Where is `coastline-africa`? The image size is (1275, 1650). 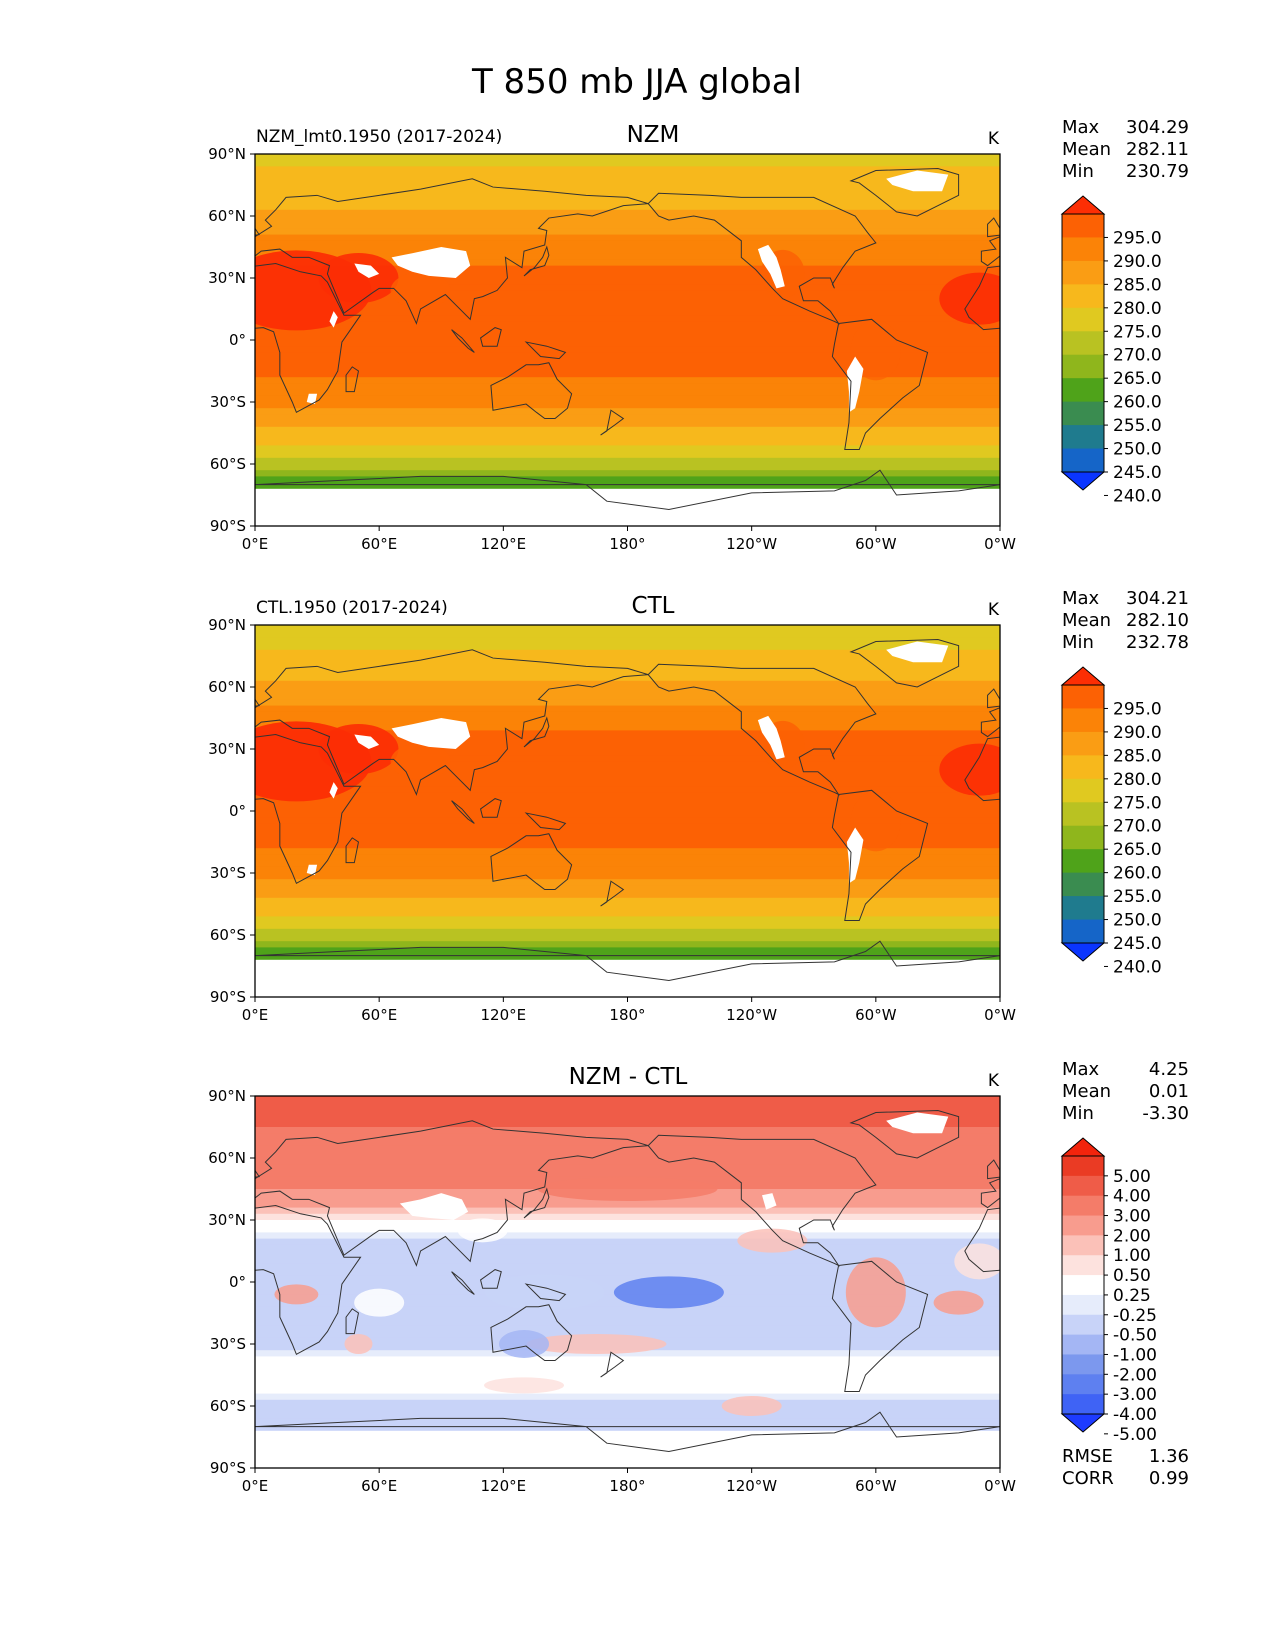 coastline-africa is located at coordinates (308, 809).